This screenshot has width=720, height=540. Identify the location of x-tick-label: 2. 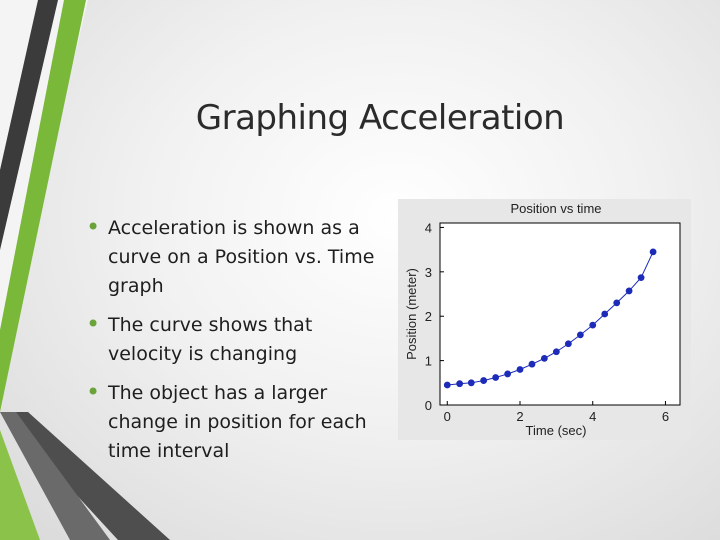
(519, 416).